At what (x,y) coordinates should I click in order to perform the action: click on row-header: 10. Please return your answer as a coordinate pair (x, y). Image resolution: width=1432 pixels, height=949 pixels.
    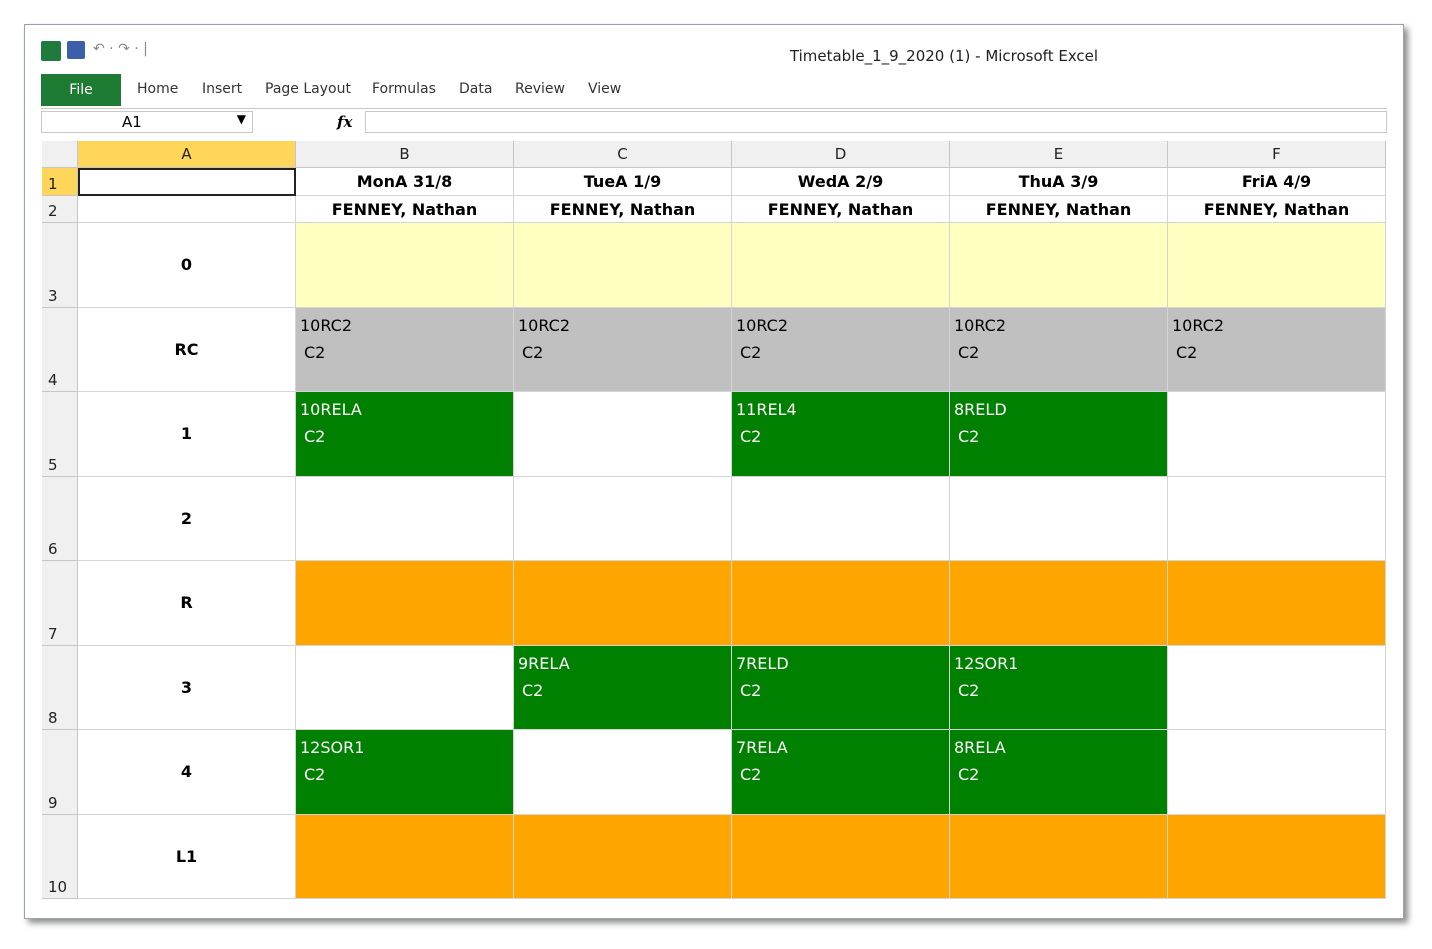
    Looking at the image, I should click on (60, 856).